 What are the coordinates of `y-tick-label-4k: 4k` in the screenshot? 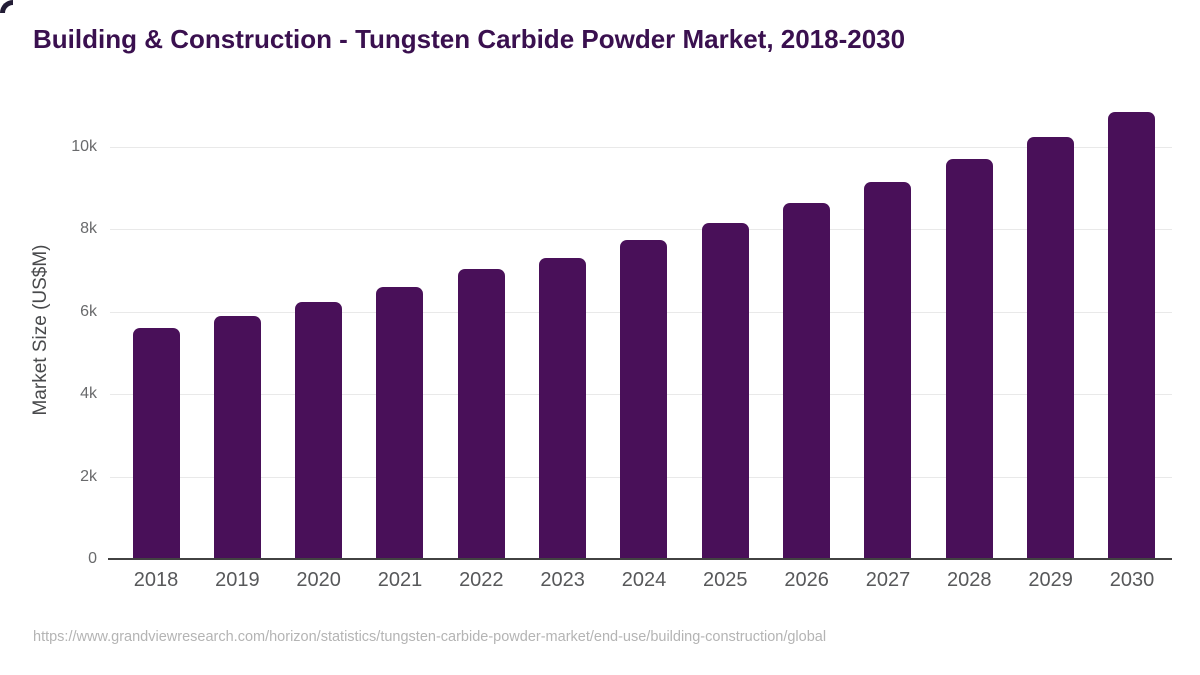 It's located at (88, 394).